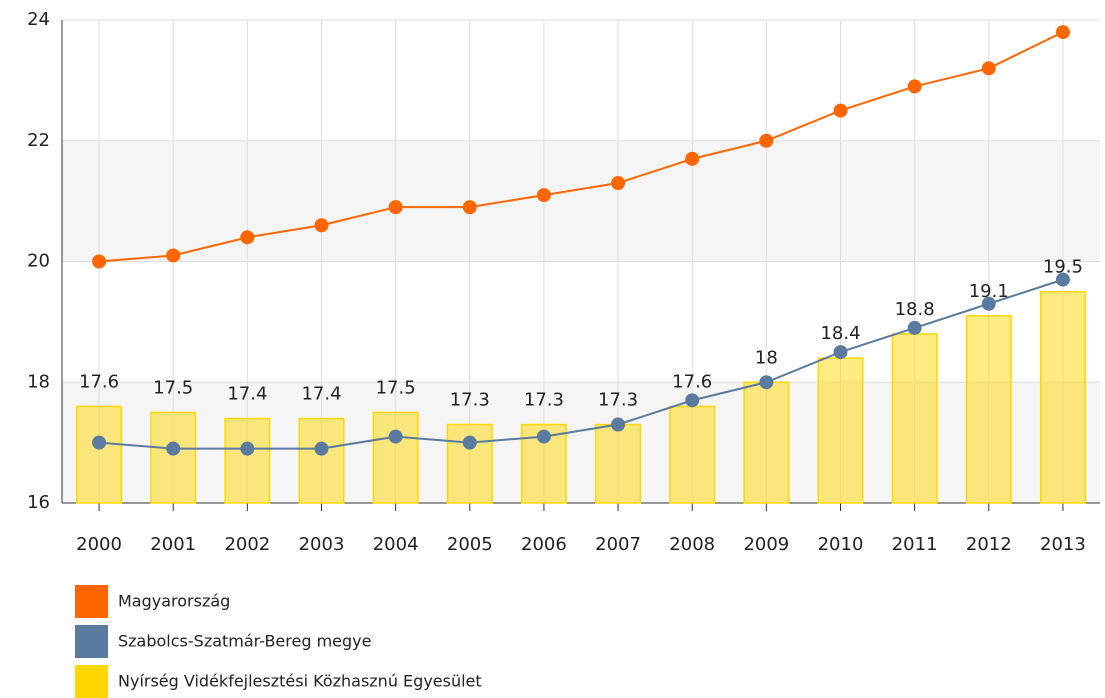 The width and height of the screenshot is (1105, 698). What do you see at coordinates (989, 291) in the screenshot?
I see `data-label: 19.1` at bounding box center [989, 291].